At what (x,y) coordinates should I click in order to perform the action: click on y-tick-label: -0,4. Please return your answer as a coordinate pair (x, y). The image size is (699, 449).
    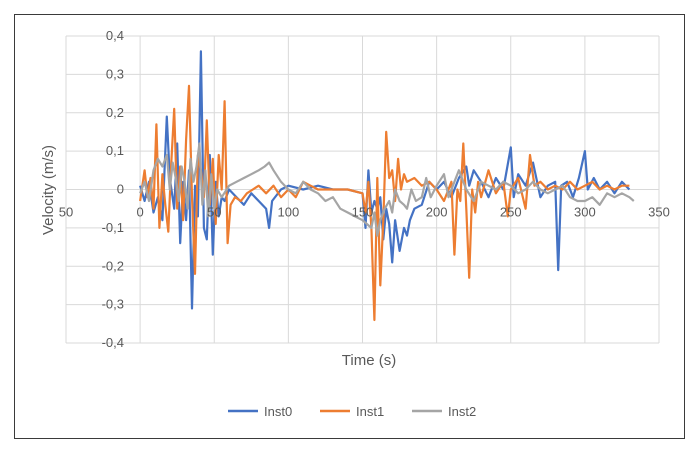
    Looking at the image, I should click on (113, 342).